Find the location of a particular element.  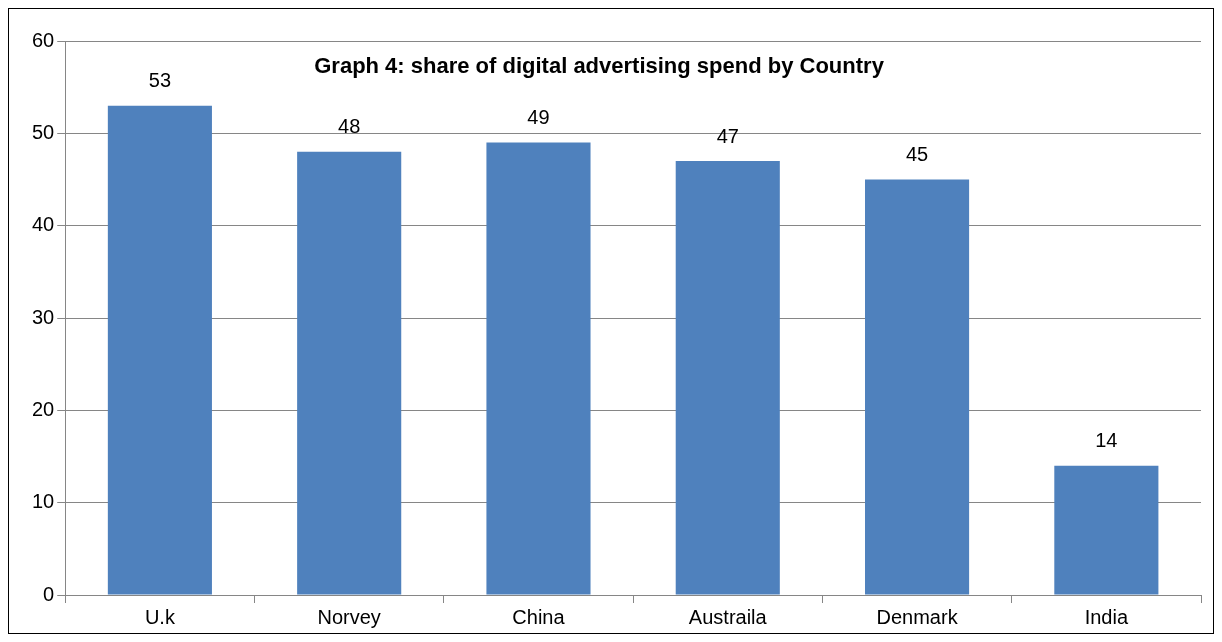

data-label: 48 is located at coordinates (349, 126).